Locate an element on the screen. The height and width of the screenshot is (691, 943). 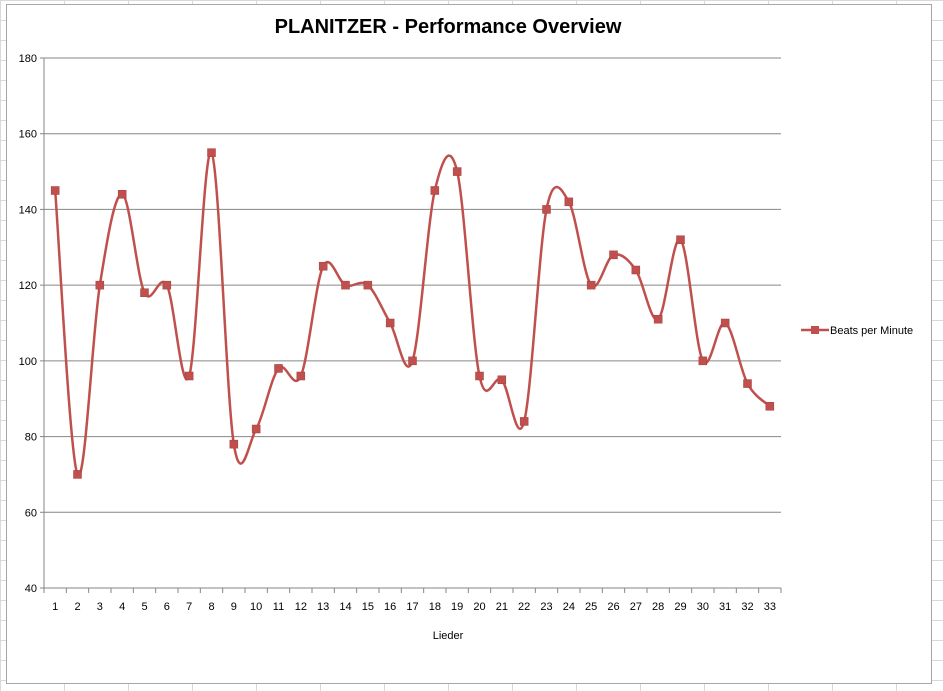
x-tick-29: 29 is located at coordinates (680, 607).